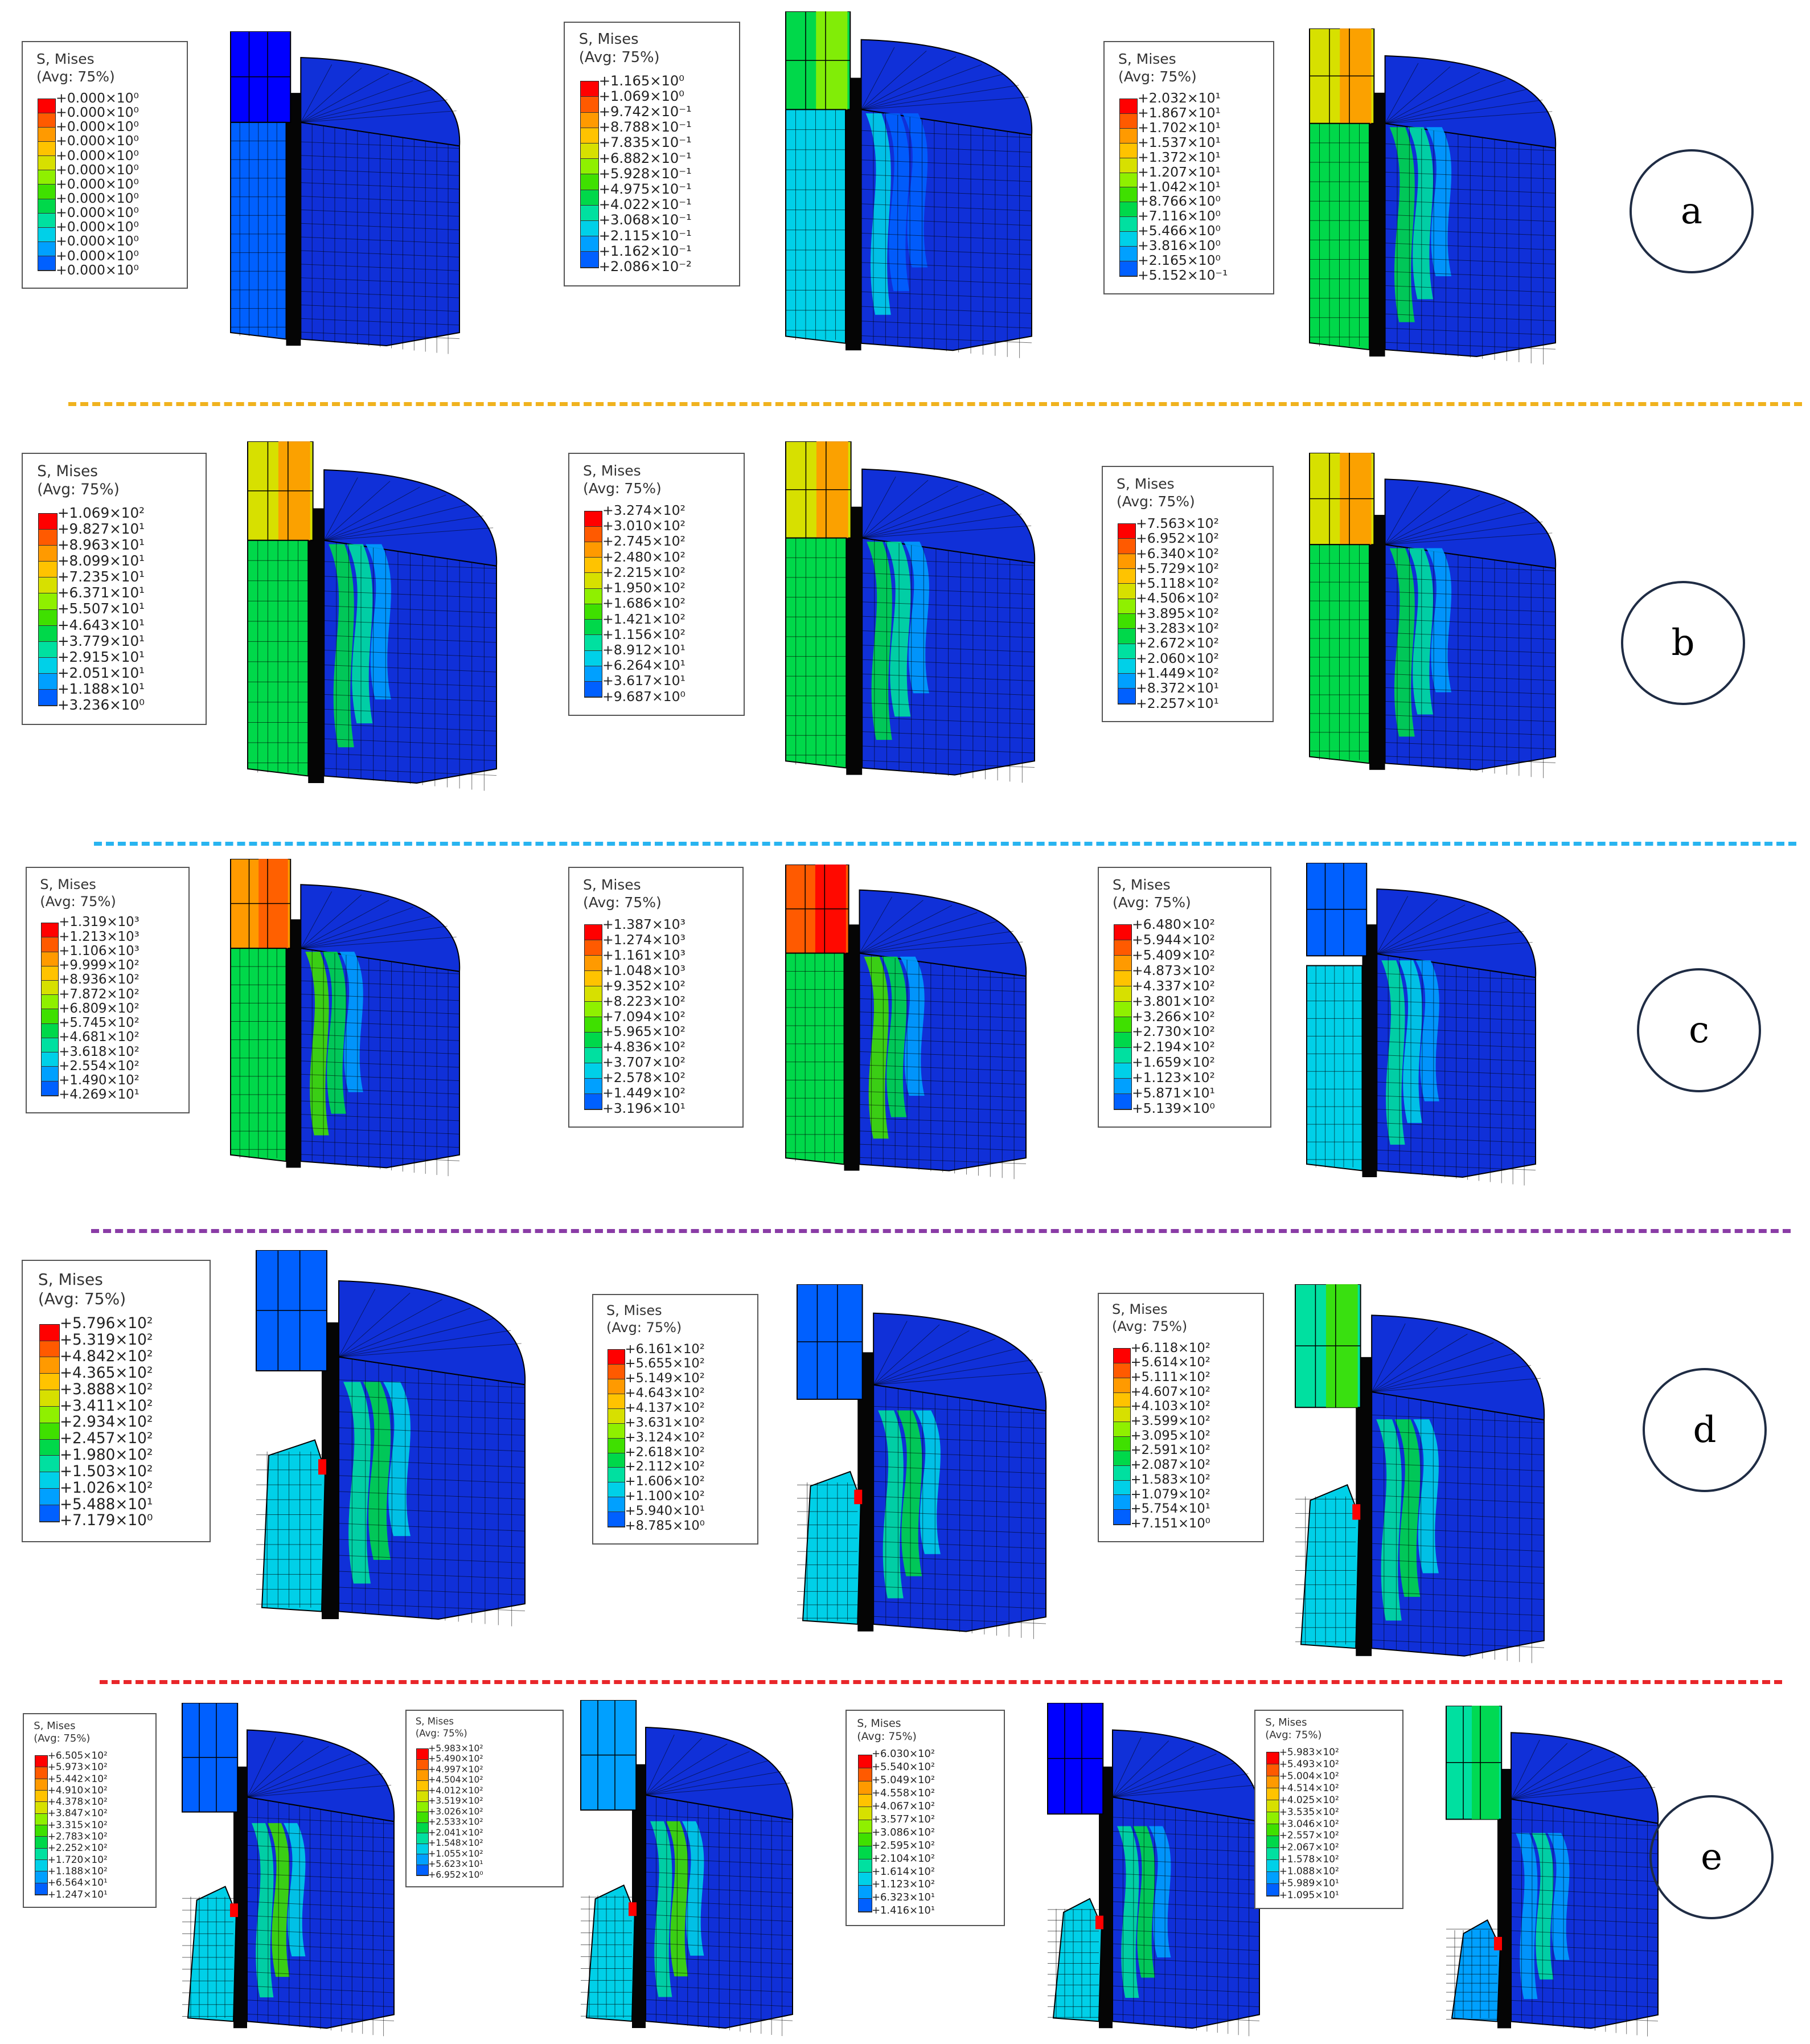 The width and height of the screenshot is (1810, 2044). Describe the element at coordinates (1711, 1857) in the screenshot. I see `row-label-circle: e` at that location.